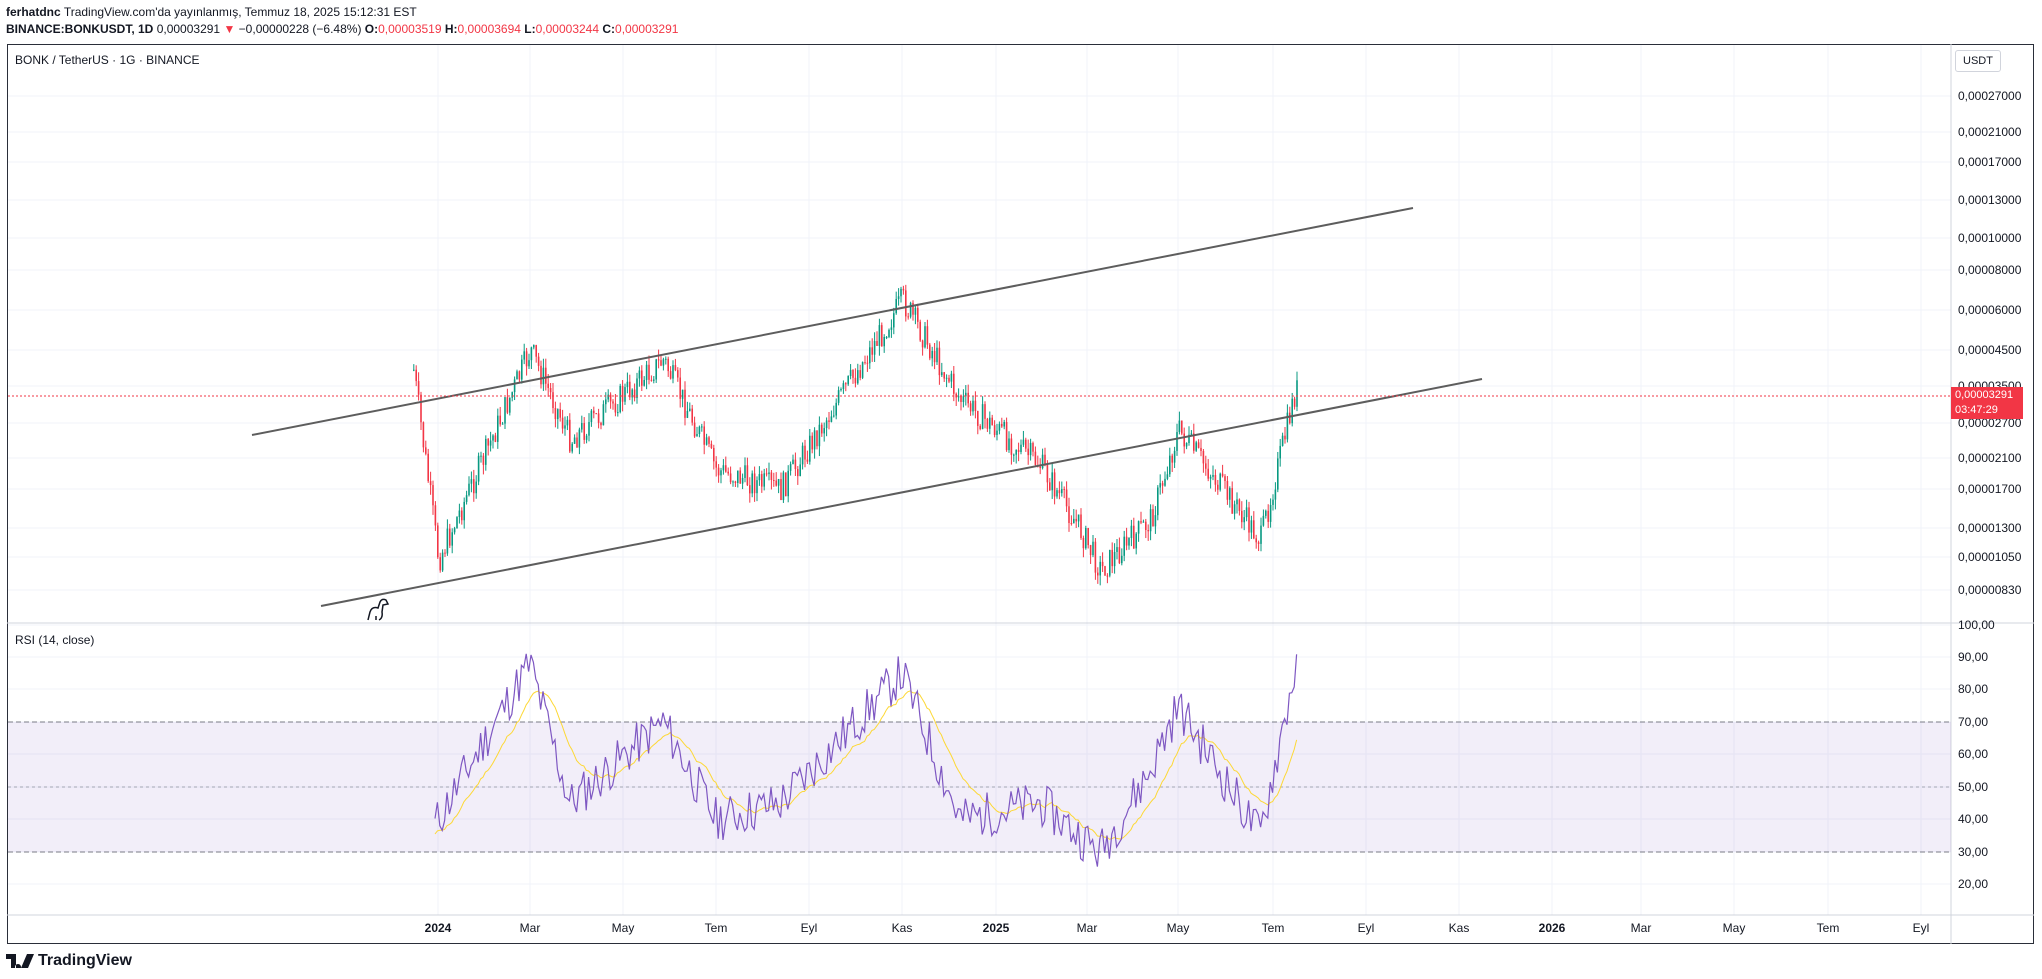 This screenshot has height=979, width=2042. Describe the element at coordinates (69, 961) in the screenshot. I see `tradingview-logo: TradingView` at that location.